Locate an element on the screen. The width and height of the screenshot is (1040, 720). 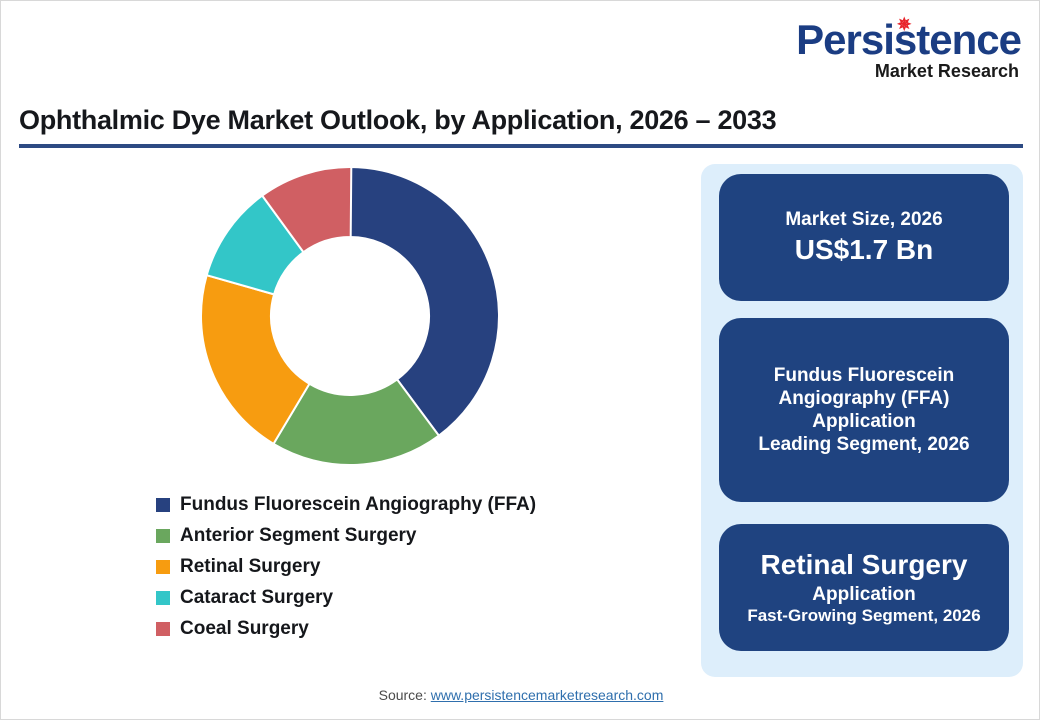
donut-chart is located at coordinates (350, 316).